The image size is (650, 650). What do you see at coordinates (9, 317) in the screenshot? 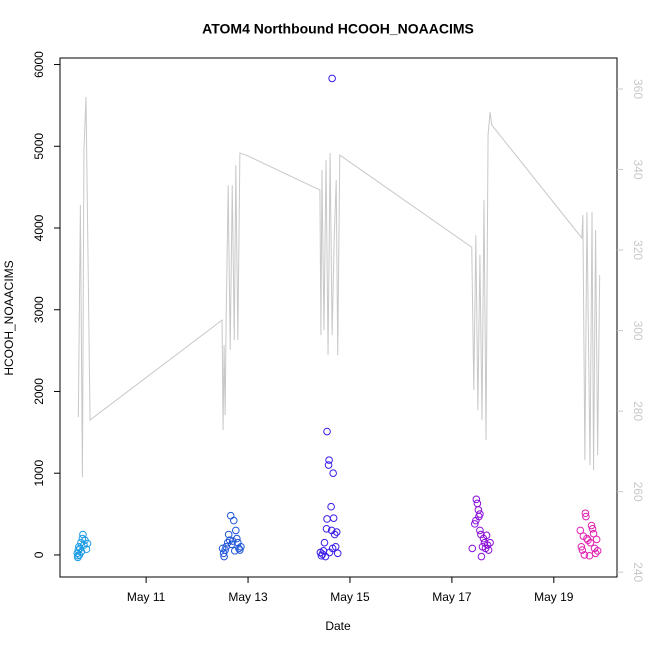
I see `y-axis-label: HCOOH_NOAACIMS` at bounding box center [9, 317].